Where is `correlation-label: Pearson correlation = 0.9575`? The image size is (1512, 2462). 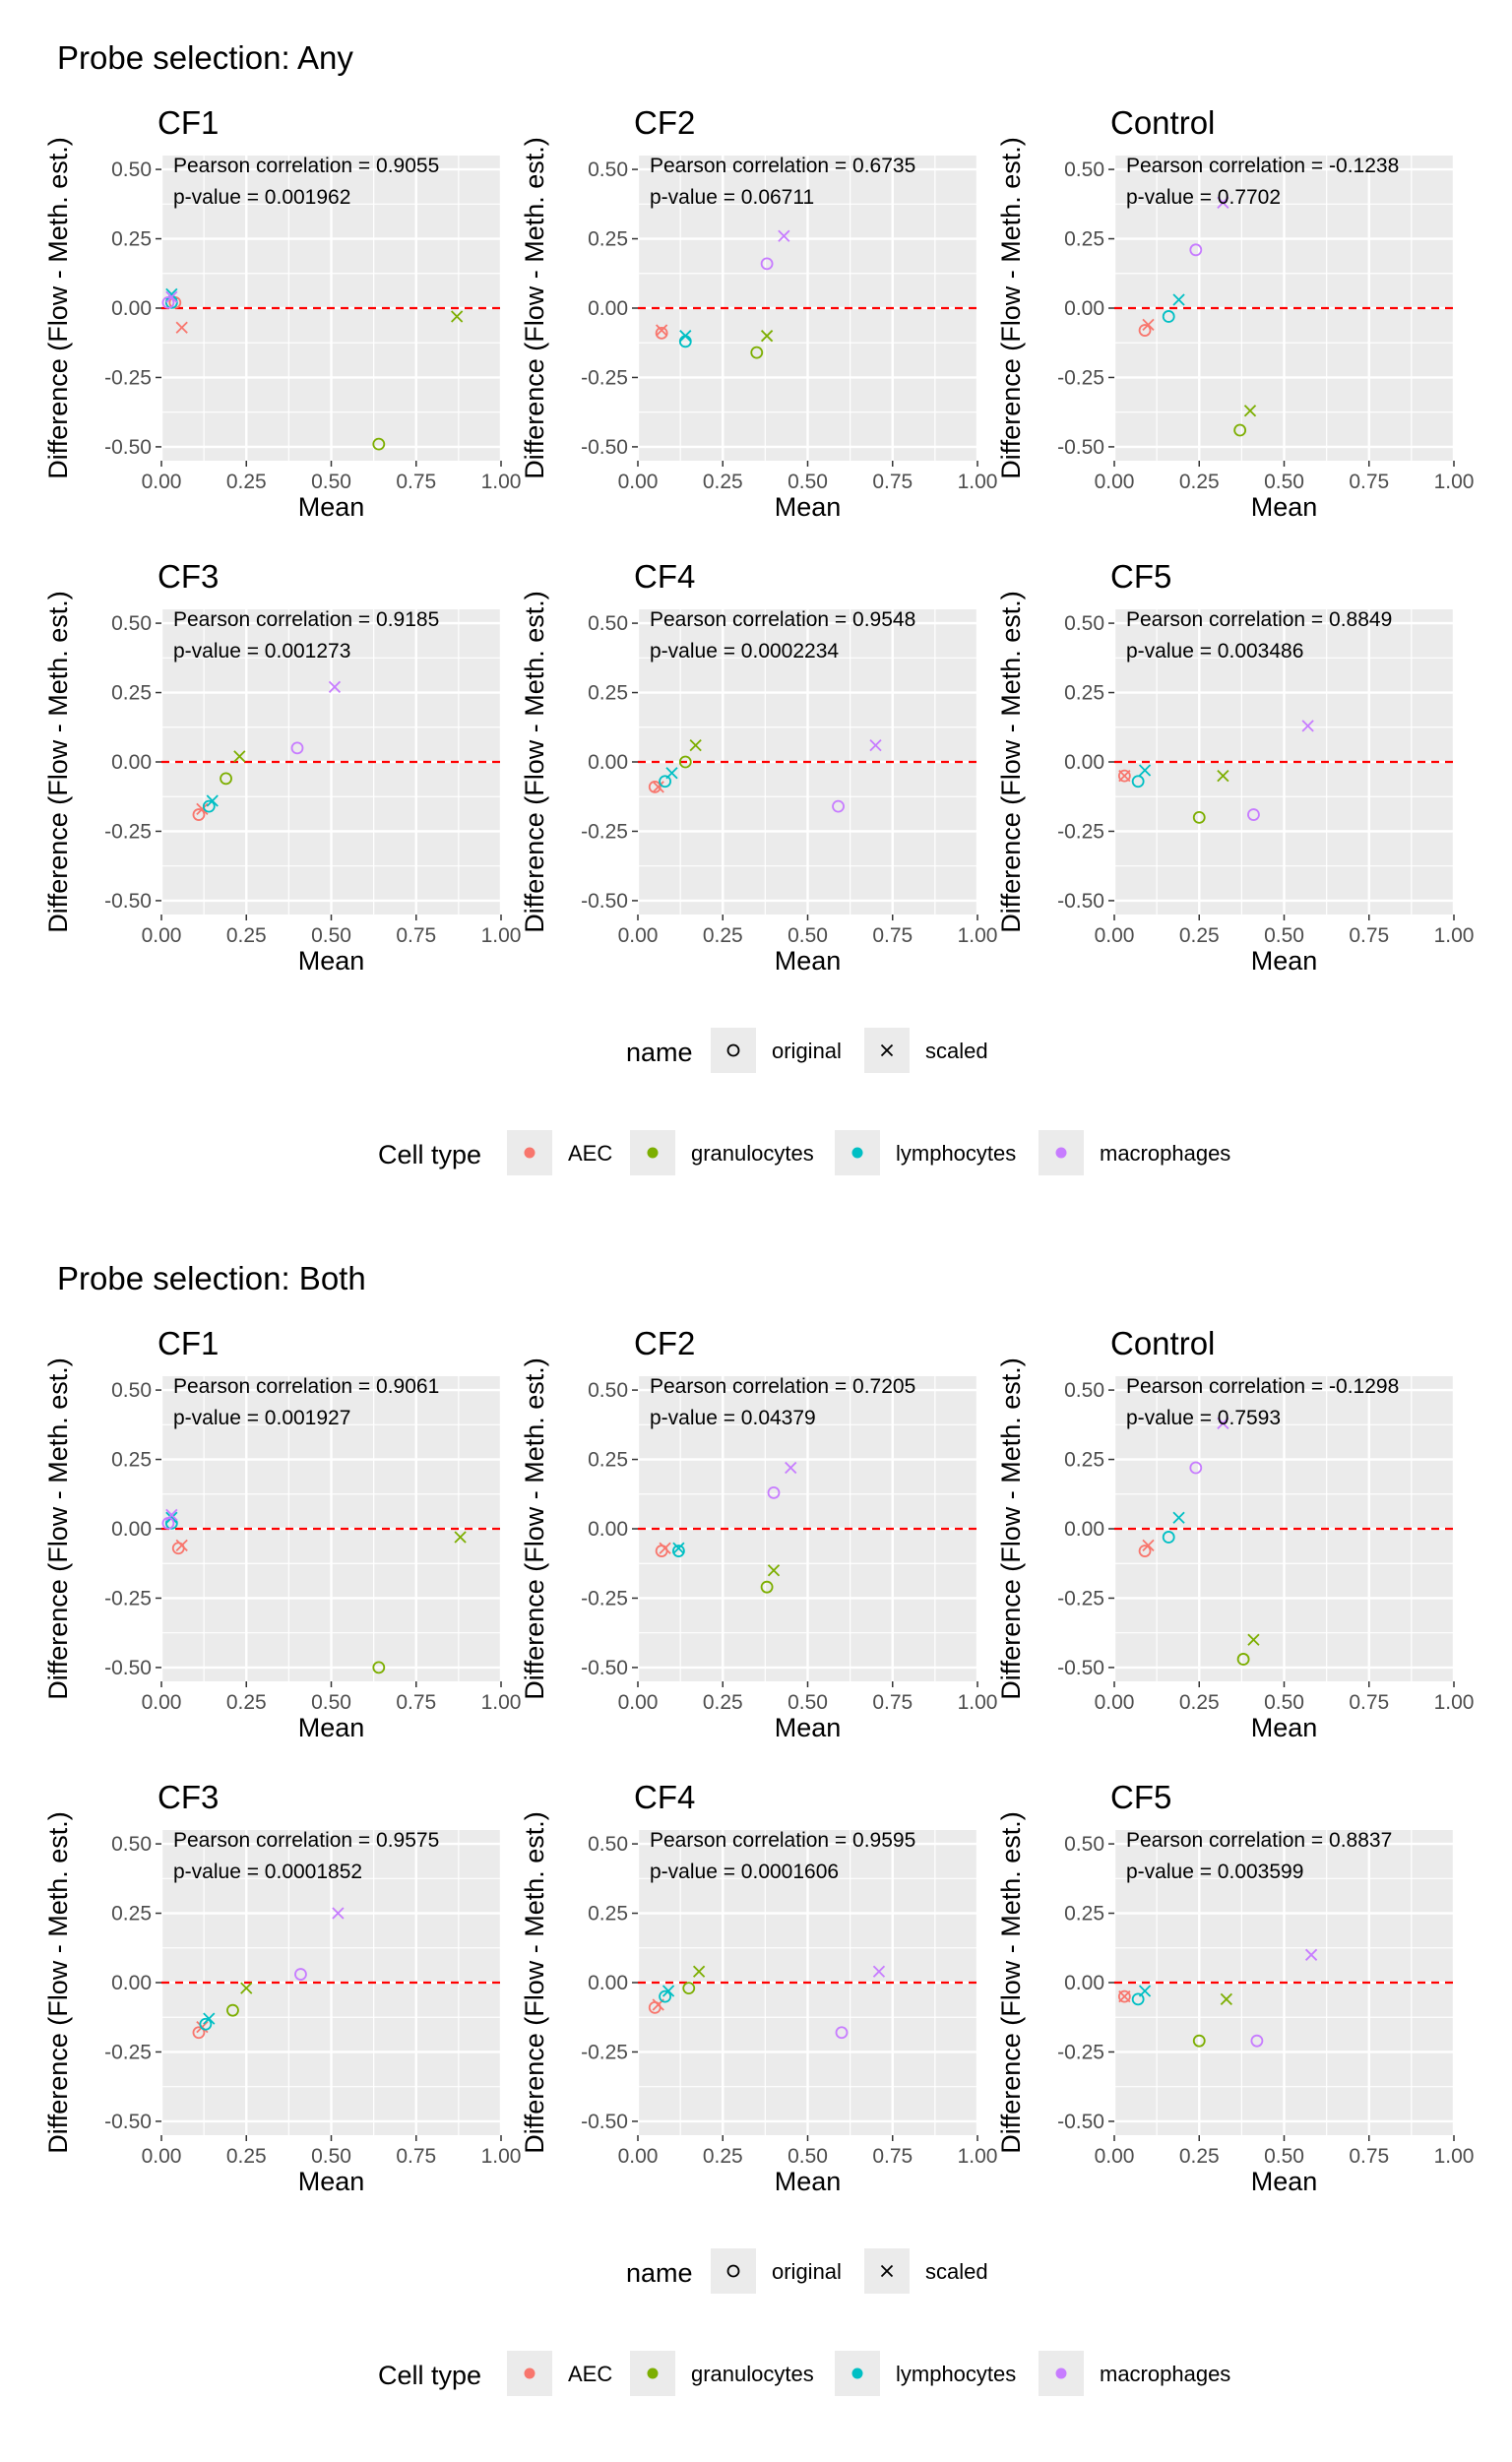
correlation-label: Pearson correlation = 0.9575 is located at coordinates (306, 1840).